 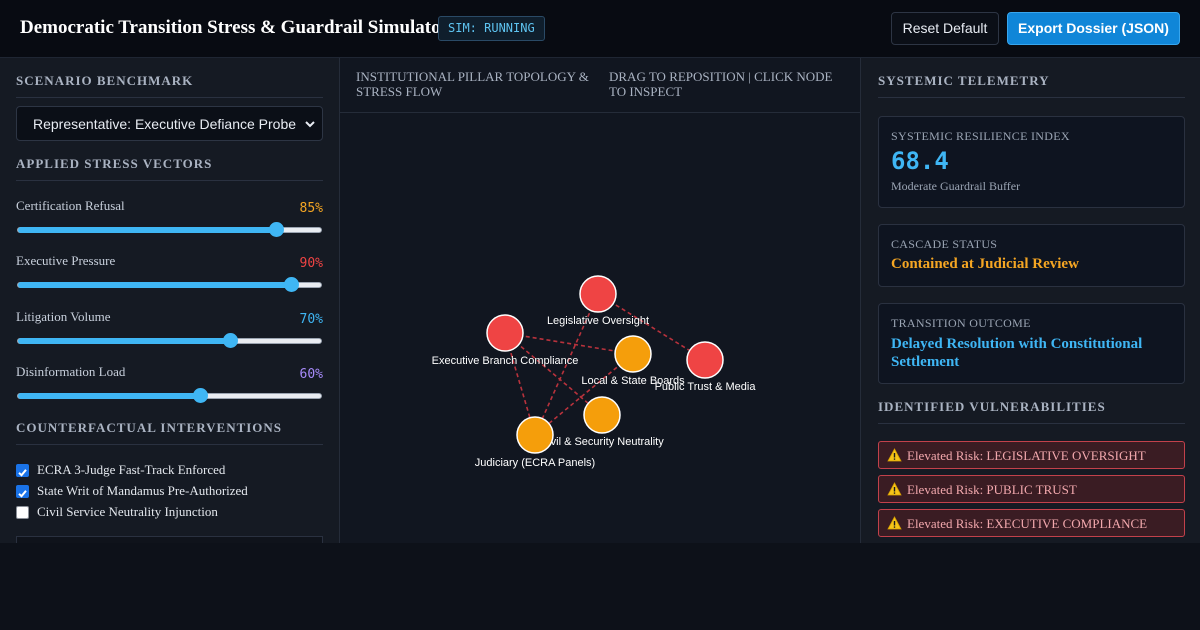 I want to click on slider-value: 70%, so click(x=311, y=319).